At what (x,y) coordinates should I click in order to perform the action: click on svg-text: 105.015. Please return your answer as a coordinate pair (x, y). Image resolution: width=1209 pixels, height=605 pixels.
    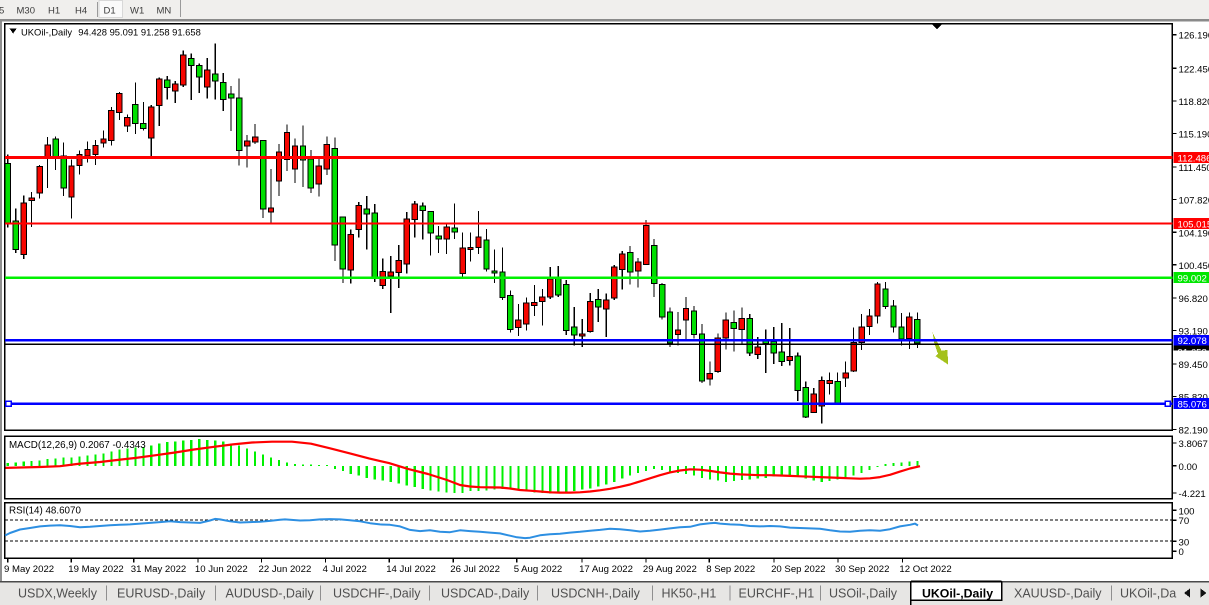
    Looking at the image, I should click on (1193, 225).